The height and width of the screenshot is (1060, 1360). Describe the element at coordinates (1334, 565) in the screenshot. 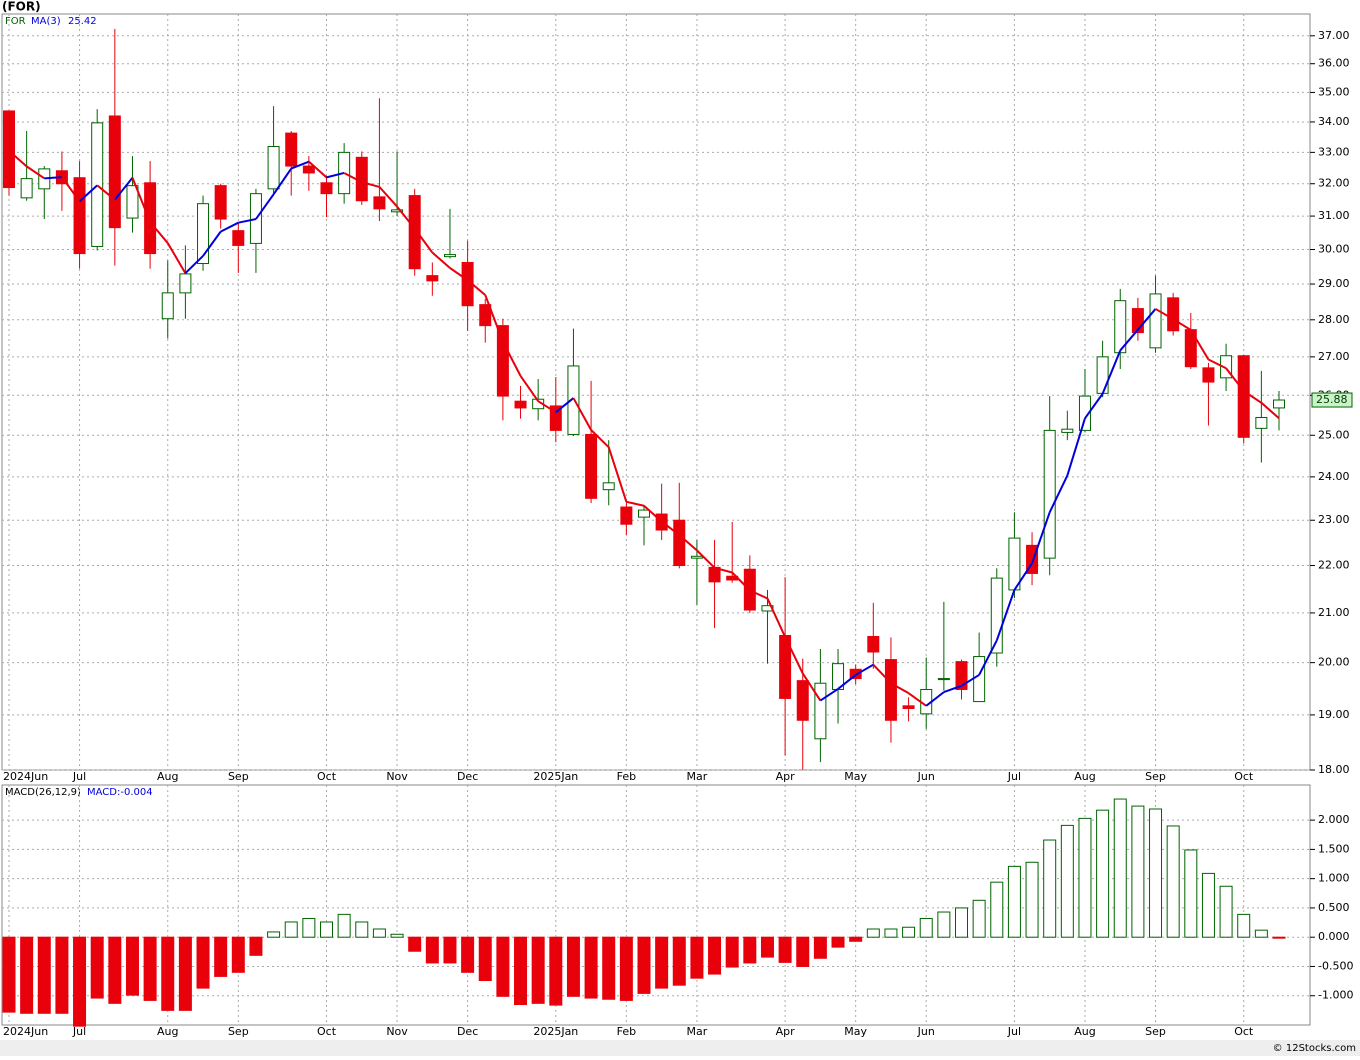

I see `y-tick-label: 22.00` at that location.